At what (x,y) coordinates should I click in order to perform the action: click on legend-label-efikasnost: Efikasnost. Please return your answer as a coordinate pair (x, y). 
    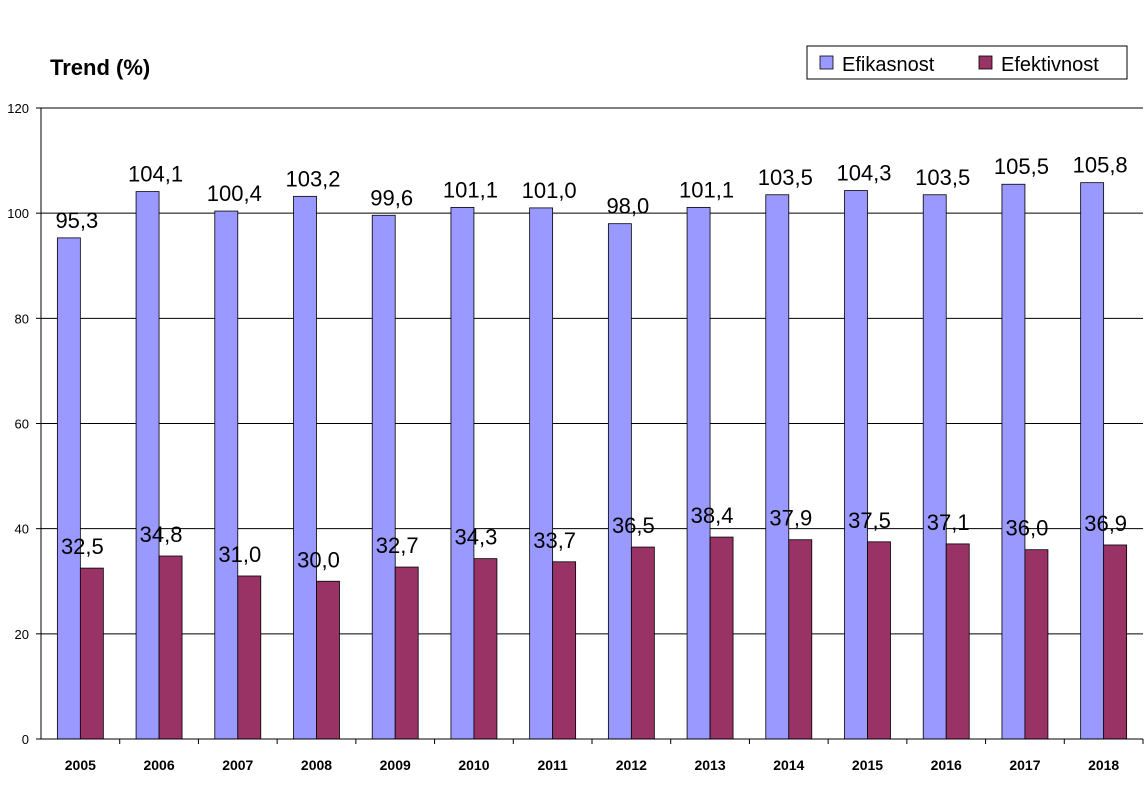
    Looking at the image, I should click on (888, 65).